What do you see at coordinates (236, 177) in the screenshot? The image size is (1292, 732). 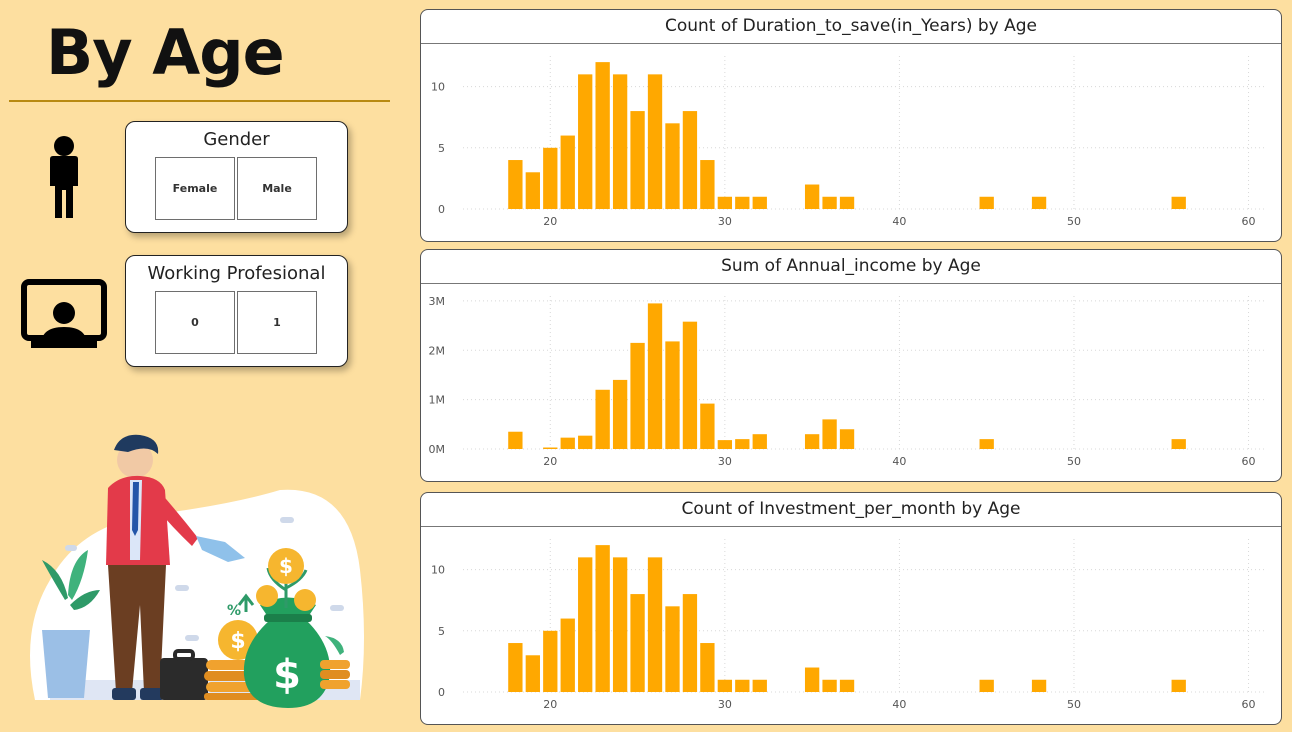 I see `gender-slicer: Gender Female Male` at bounding box center [236, 177].